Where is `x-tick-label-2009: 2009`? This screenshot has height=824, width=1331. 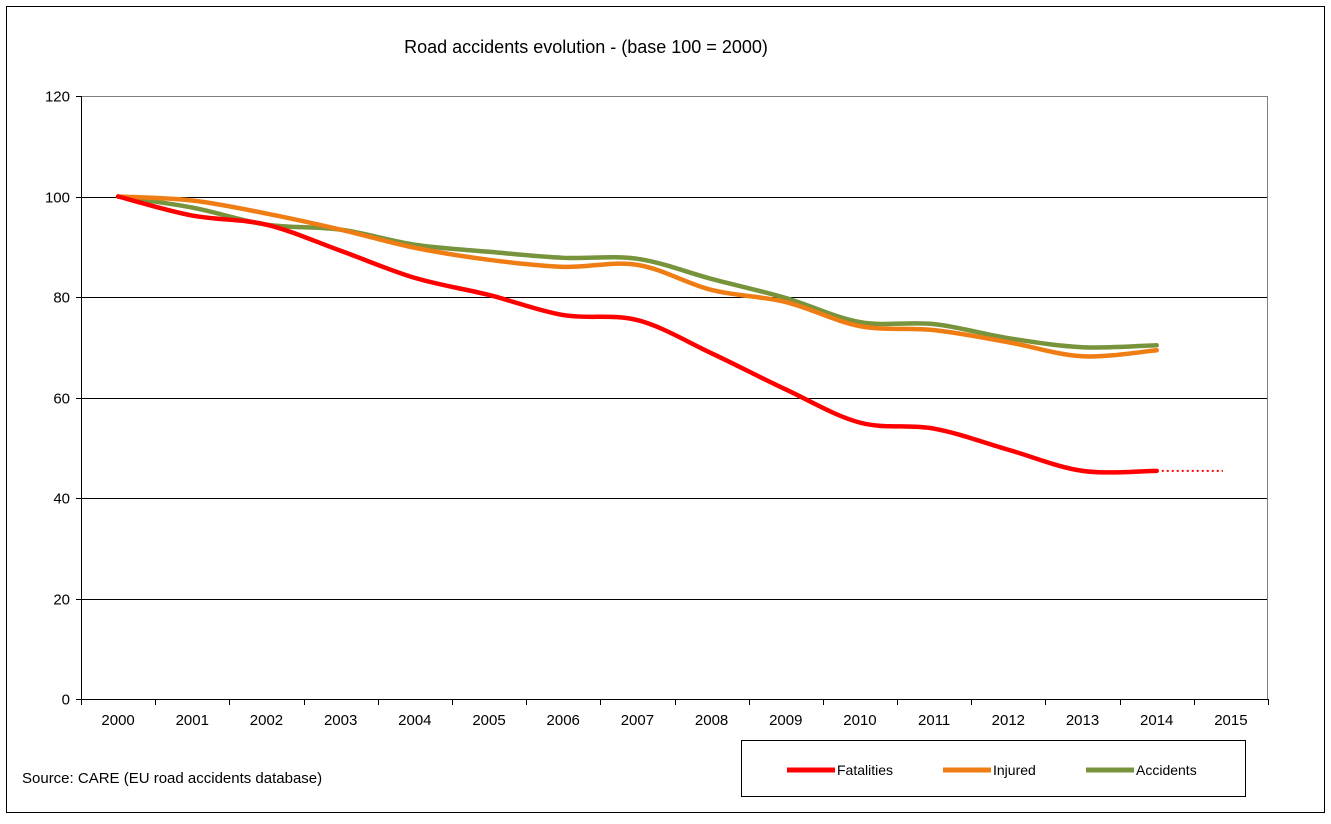
x-tick-label-2009: 2009 is located at coordinates (785, 720).